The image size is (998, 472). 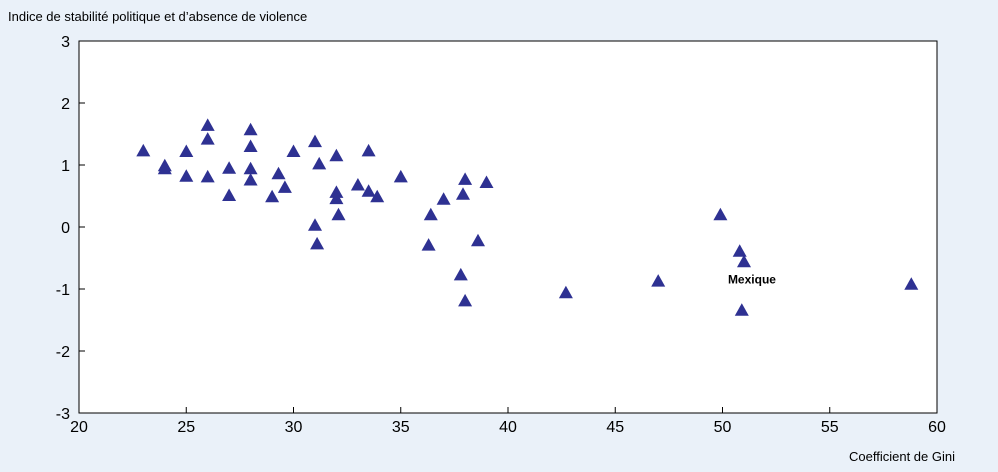 I want to click on y-tick-label: 3, so click(x=65, y=42).